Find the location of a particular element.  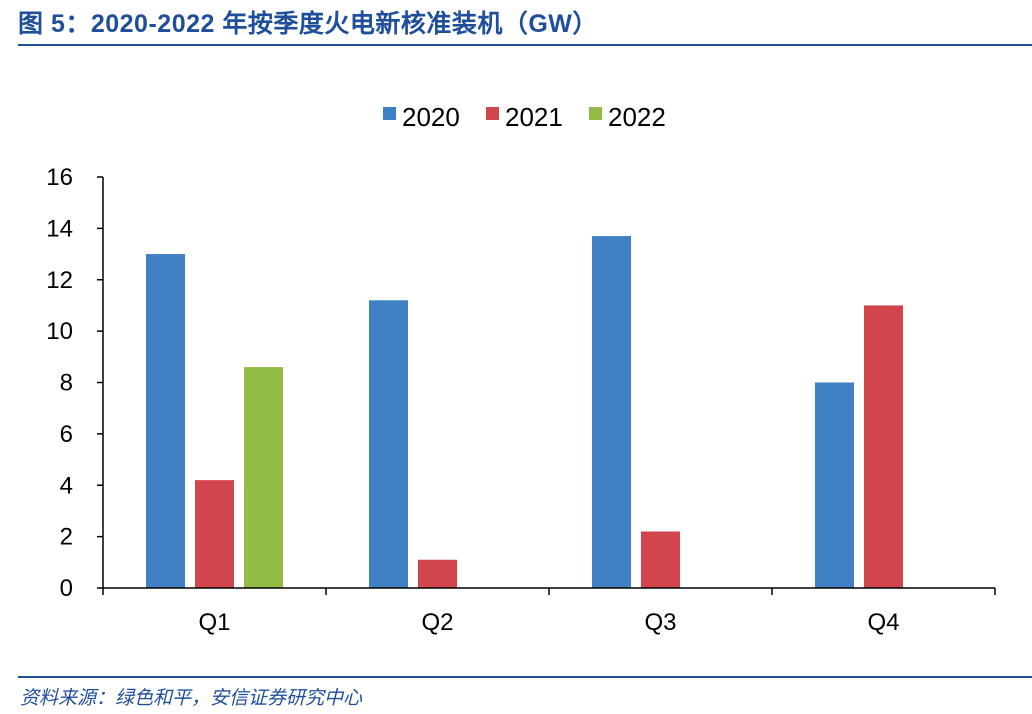

x-tick-label-q2: Q2 is located at coordinates (437, 622).